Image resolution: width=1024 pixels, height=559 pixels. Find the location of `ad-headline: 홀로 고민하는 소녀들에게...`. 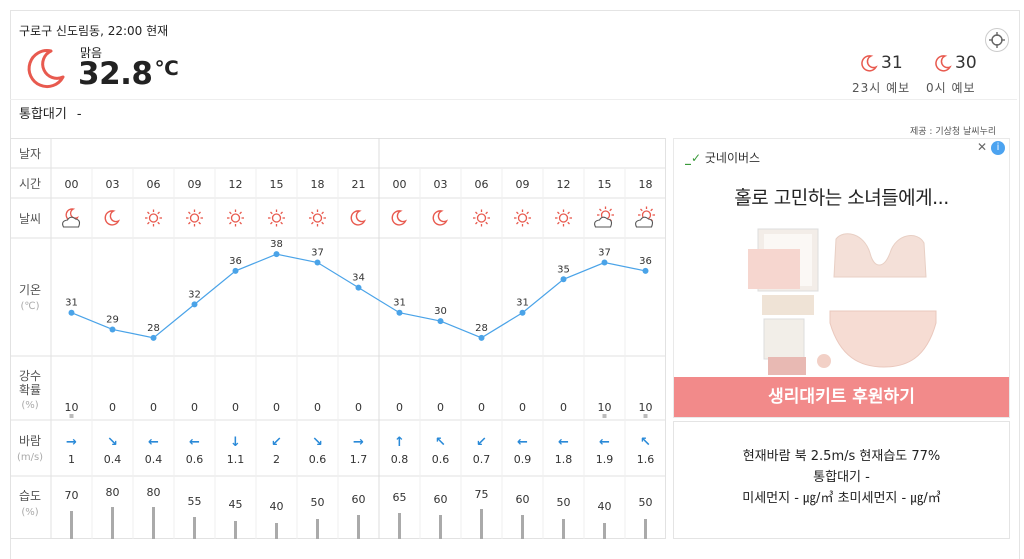

ad-headline: 홀로 고민하는 소녀들에게... is located at coordinates (841, 198).